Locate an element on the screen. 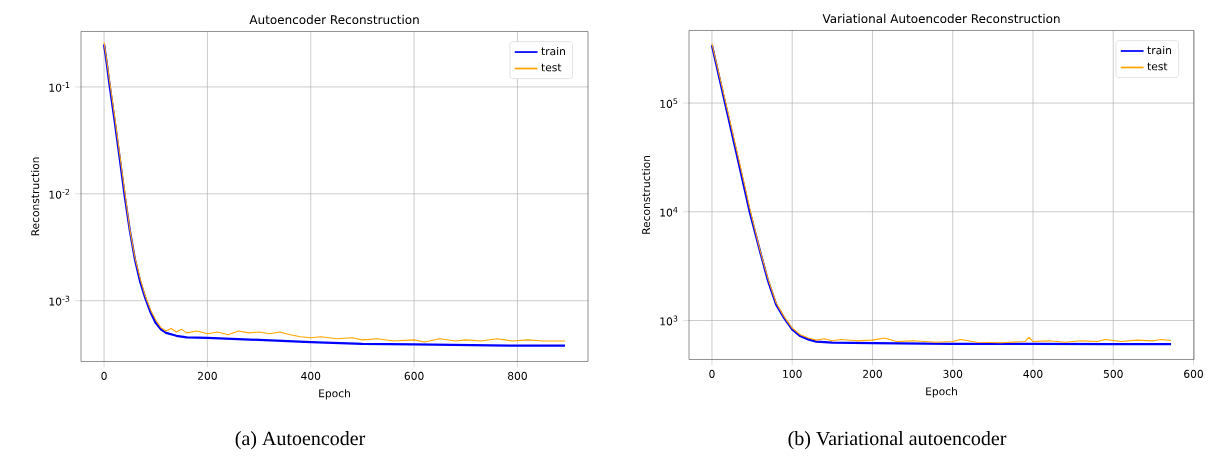  chart-title: Autoencoder Reconstruction is located at coordinates (334, 19).